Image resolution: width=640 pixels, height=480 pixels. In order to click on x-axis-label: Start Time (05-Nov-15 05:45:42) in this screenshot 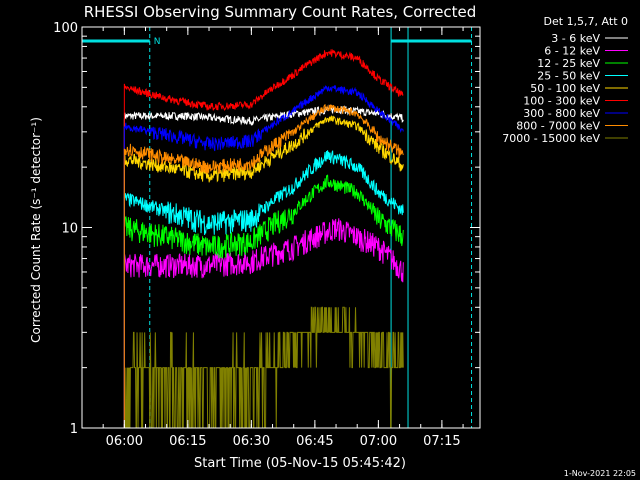, I will do `click(300, 463)`.